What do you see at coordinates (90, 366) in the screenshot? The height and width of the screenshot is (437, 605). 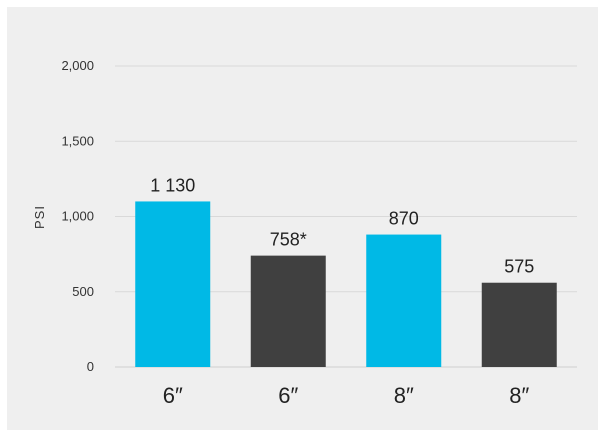 I see `y-tick-label: 0` at bounding box center [90, 366].